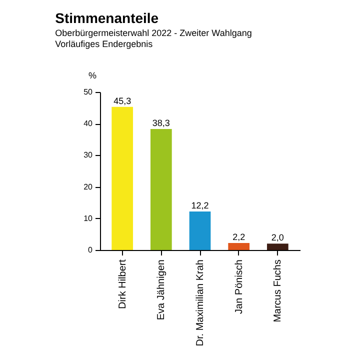  I want to click on data-label: 45,3, so click(123, 101).